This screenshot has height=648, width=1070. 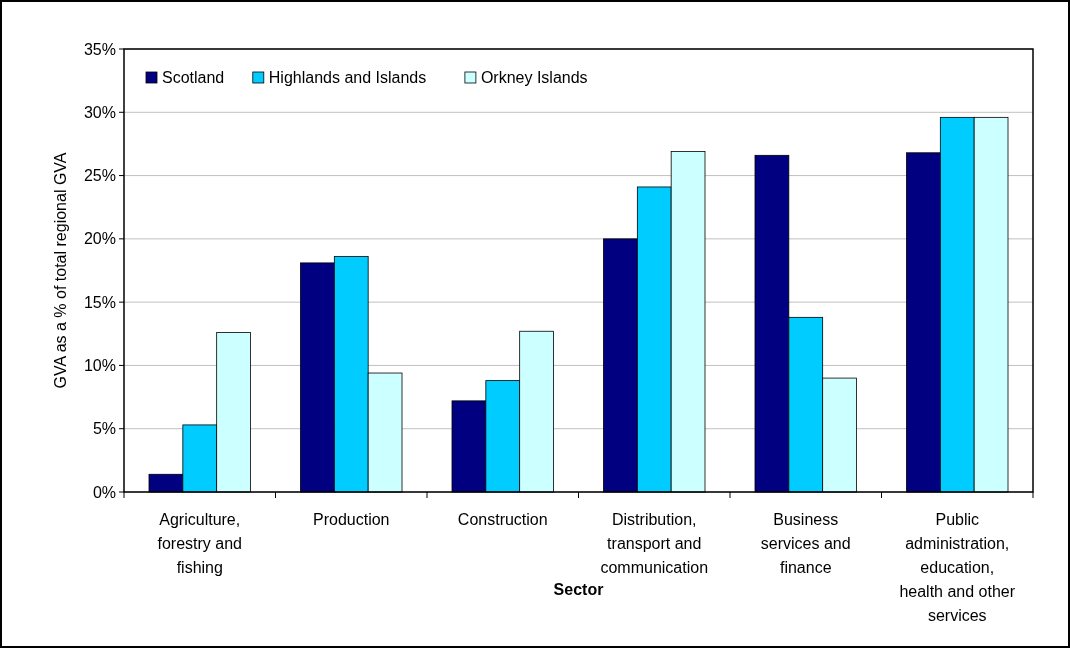 I want to click on y-tick-label: 30%, so click(x=99, y=112).